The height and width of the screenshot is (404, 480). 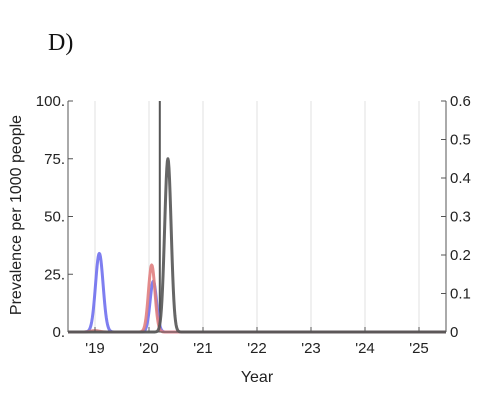 I want to click on x-tick-label: '20, so click(x=149, y=348).